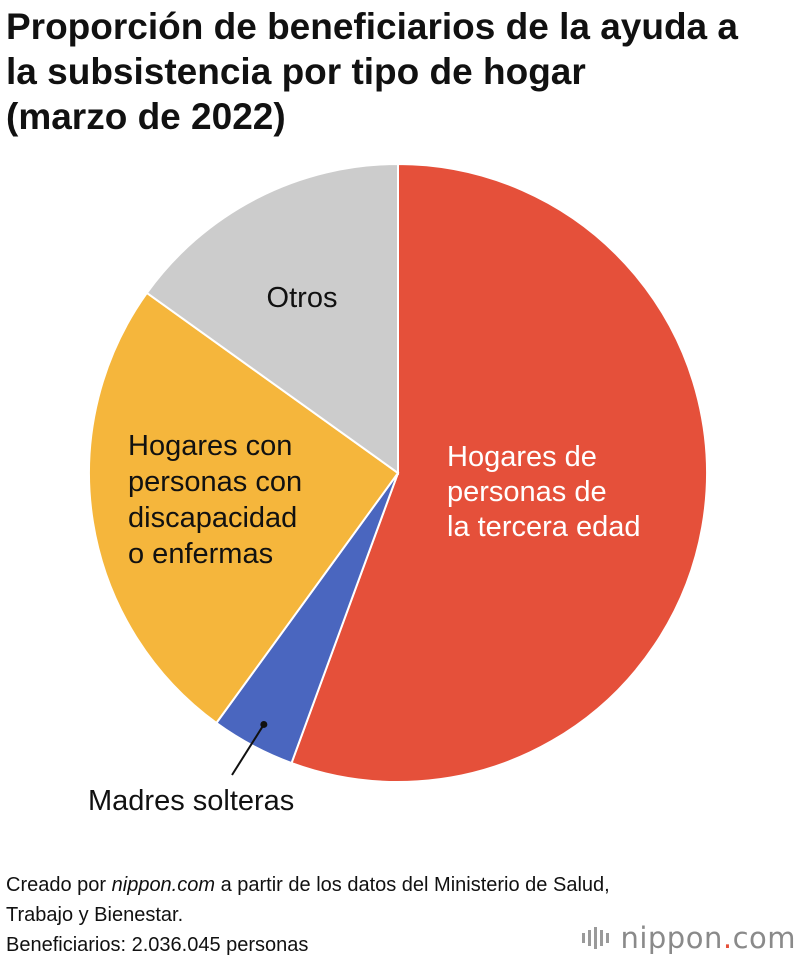 Image resolution: width=800 pixels, height=960 pixels. What do you see at coordinates (157, 945) in the screenshot?
I see `beneficiaries-total: Beneficiarios: 2.036.045 personas` at bounding box center [157, 945].